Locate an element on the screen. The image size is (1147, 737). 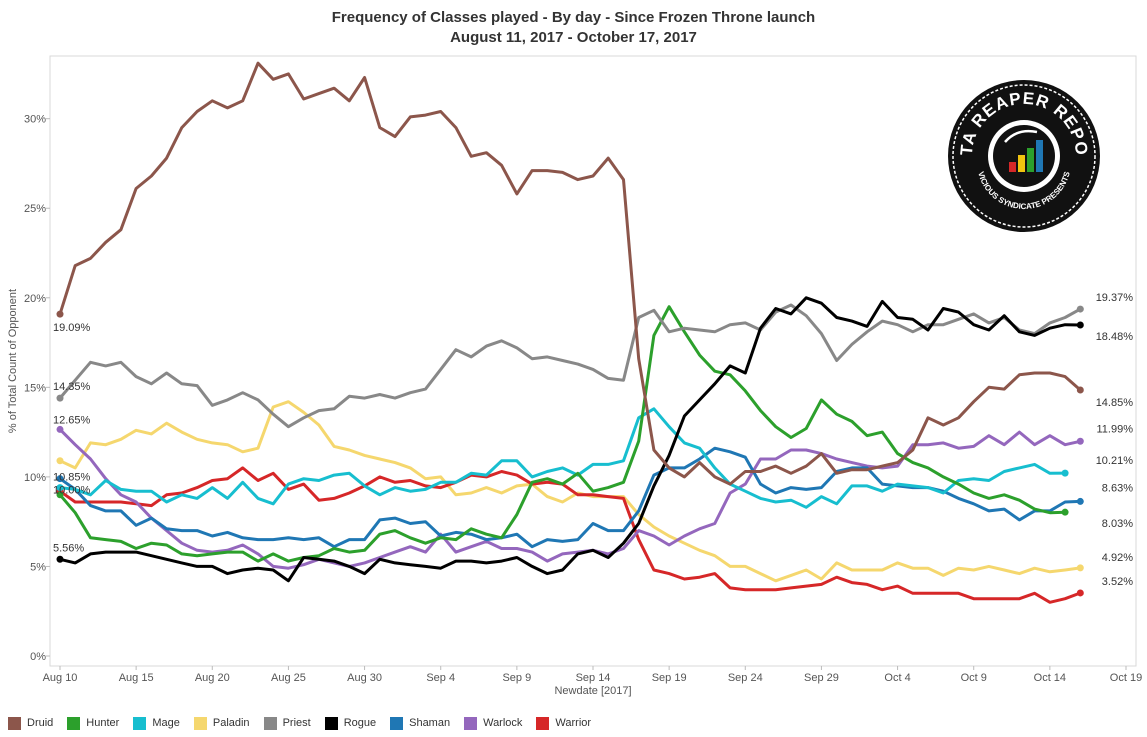
x-tick-label: Sep 9 is located at coordinates (516, 678).